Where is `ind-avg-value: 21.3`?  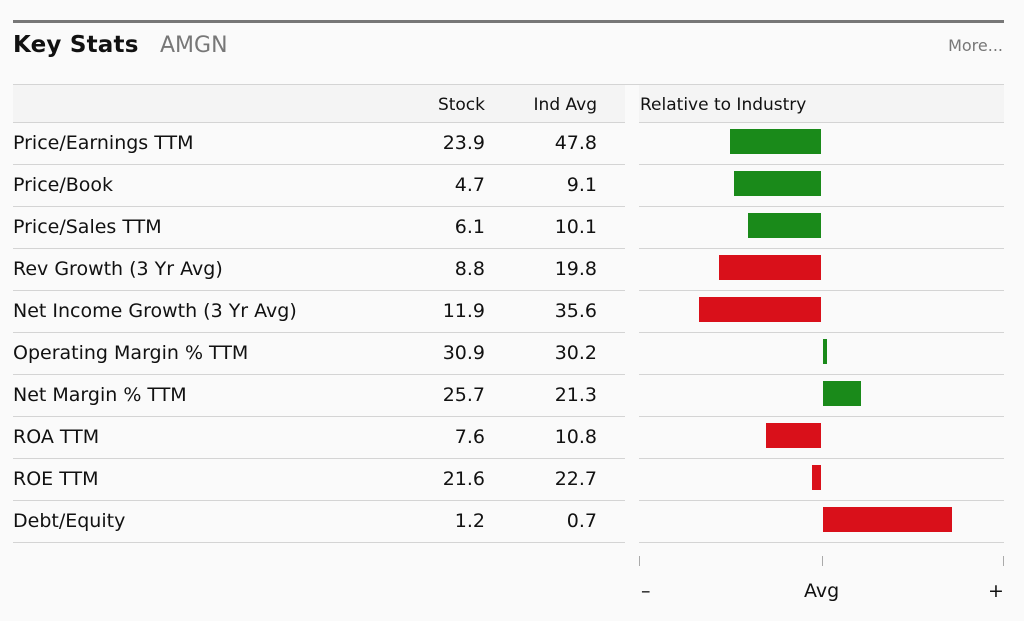 ind-avg-value: 21.3 is located at coordinates (575, 395).